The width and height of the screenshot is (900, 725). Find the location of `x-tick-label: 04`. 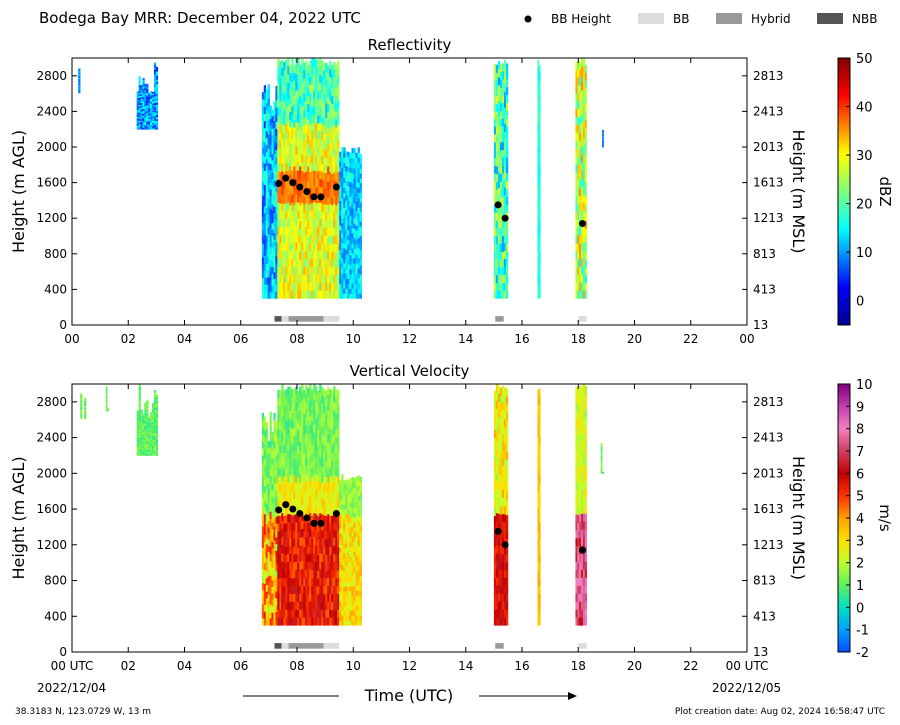

x-tick-label: 04 is located at coordinates (184, 339).